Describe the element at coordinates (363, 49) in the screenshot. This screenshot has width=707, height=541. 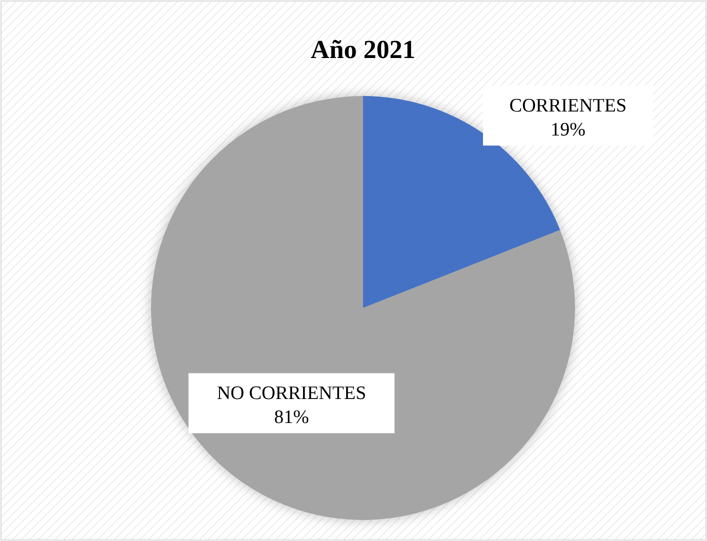
I see `chart-title: Año 2021` at that location.